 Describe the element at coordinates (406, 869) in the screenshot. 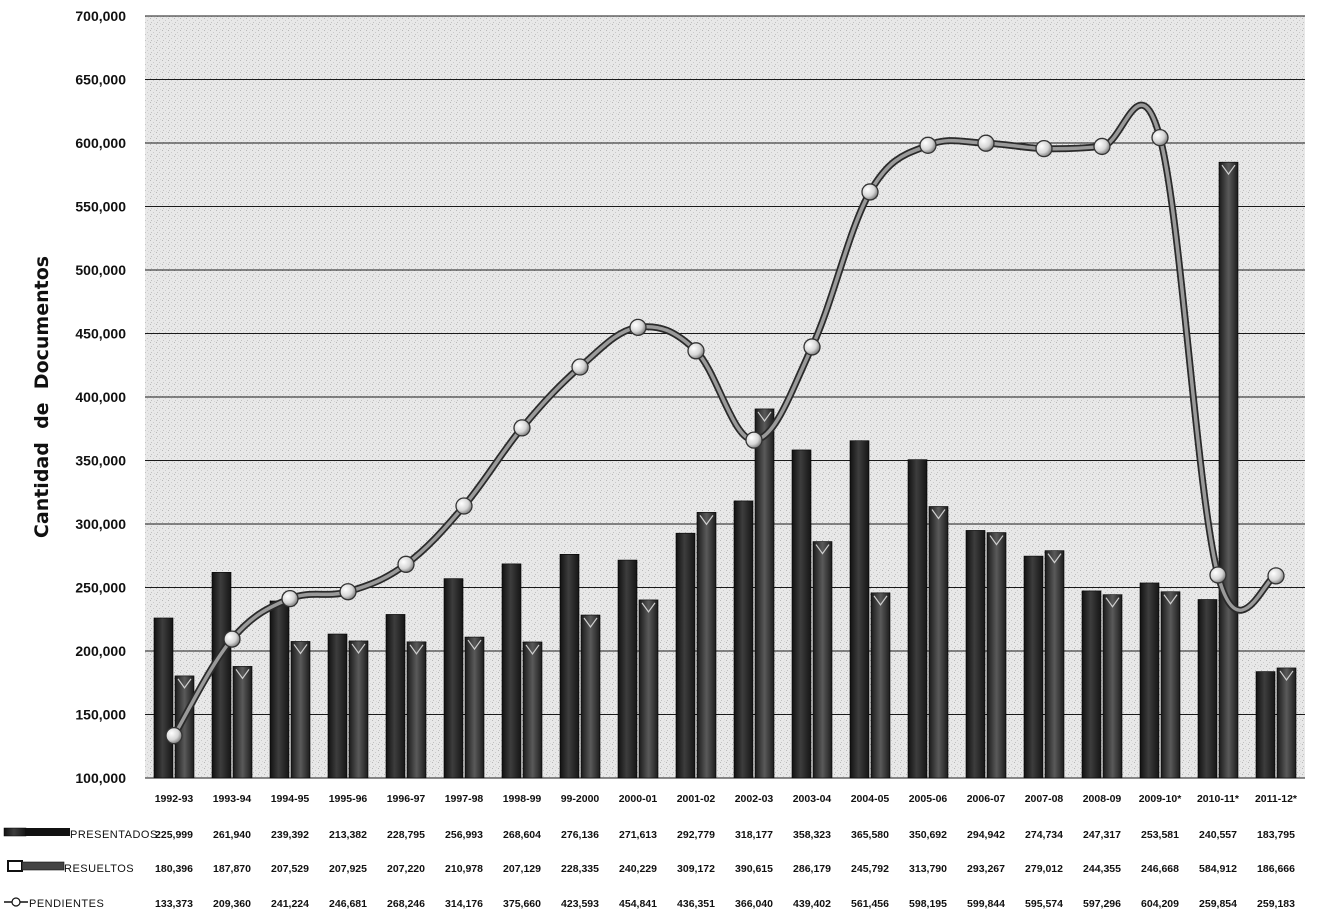

I see `data-table-cell: 207,220` at that location.